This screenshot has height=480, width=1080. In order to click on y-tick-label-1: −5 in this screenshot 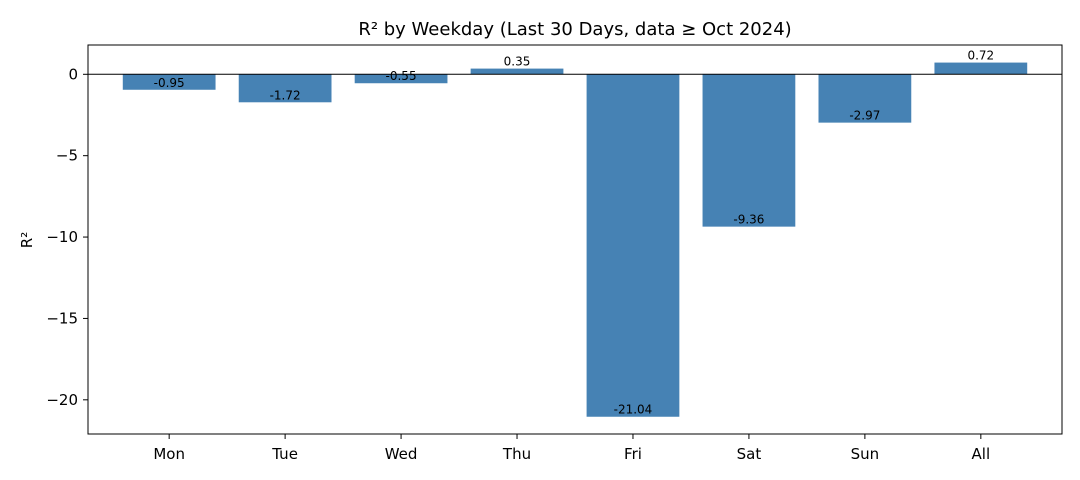, I will do `click(67, 156)`.